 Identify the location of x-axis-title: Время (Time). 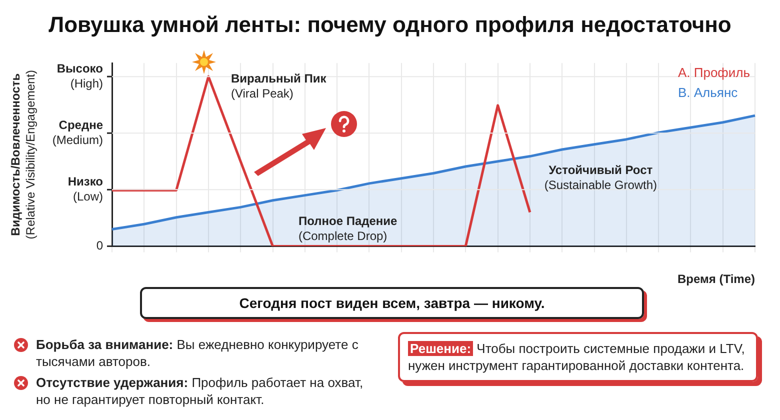
(716, 279).